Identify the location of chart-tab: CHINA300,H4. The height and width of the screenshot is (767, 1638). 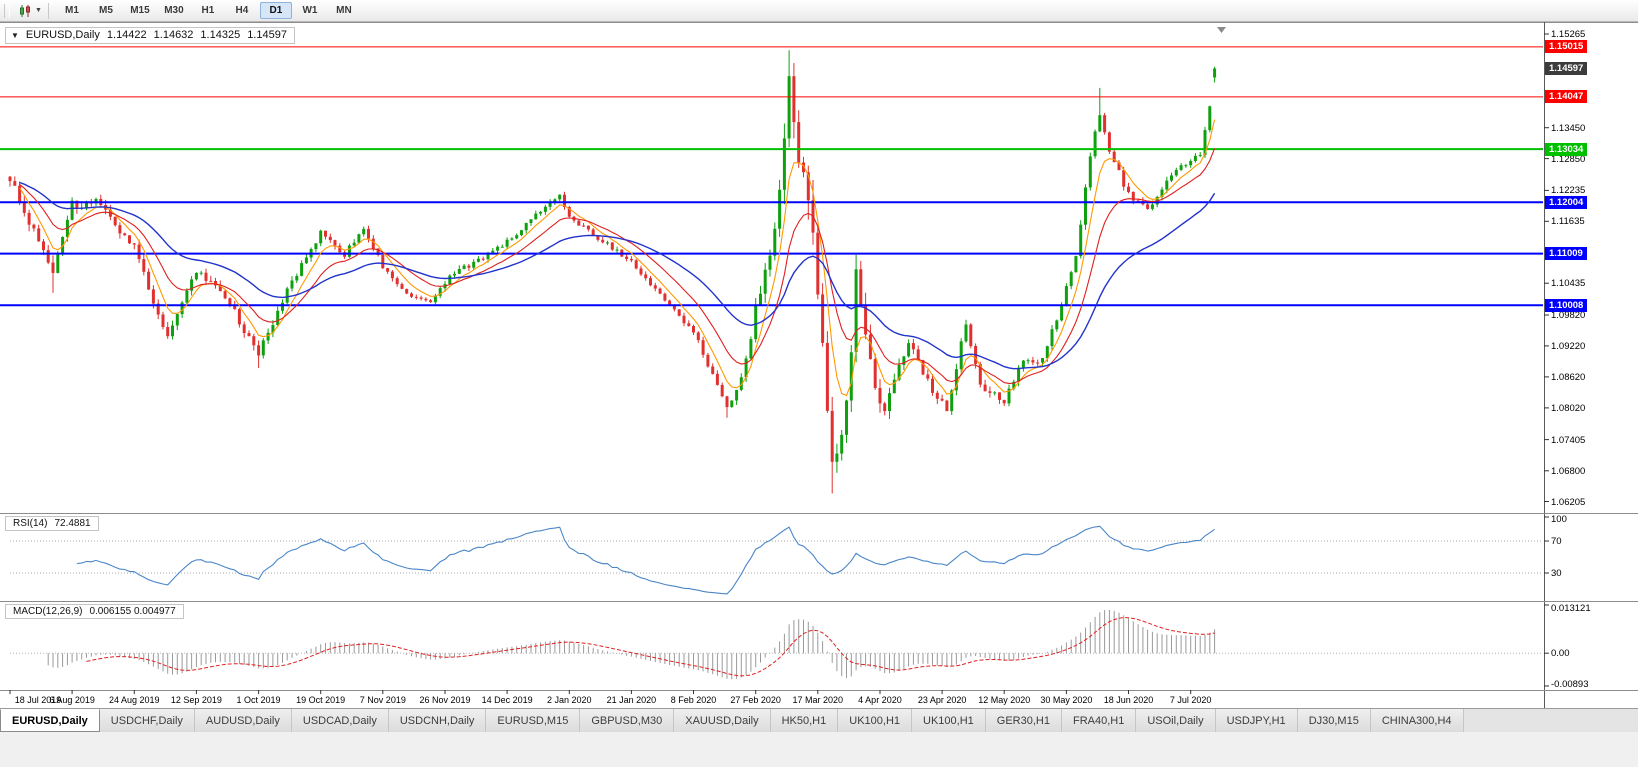
(1417, 720).